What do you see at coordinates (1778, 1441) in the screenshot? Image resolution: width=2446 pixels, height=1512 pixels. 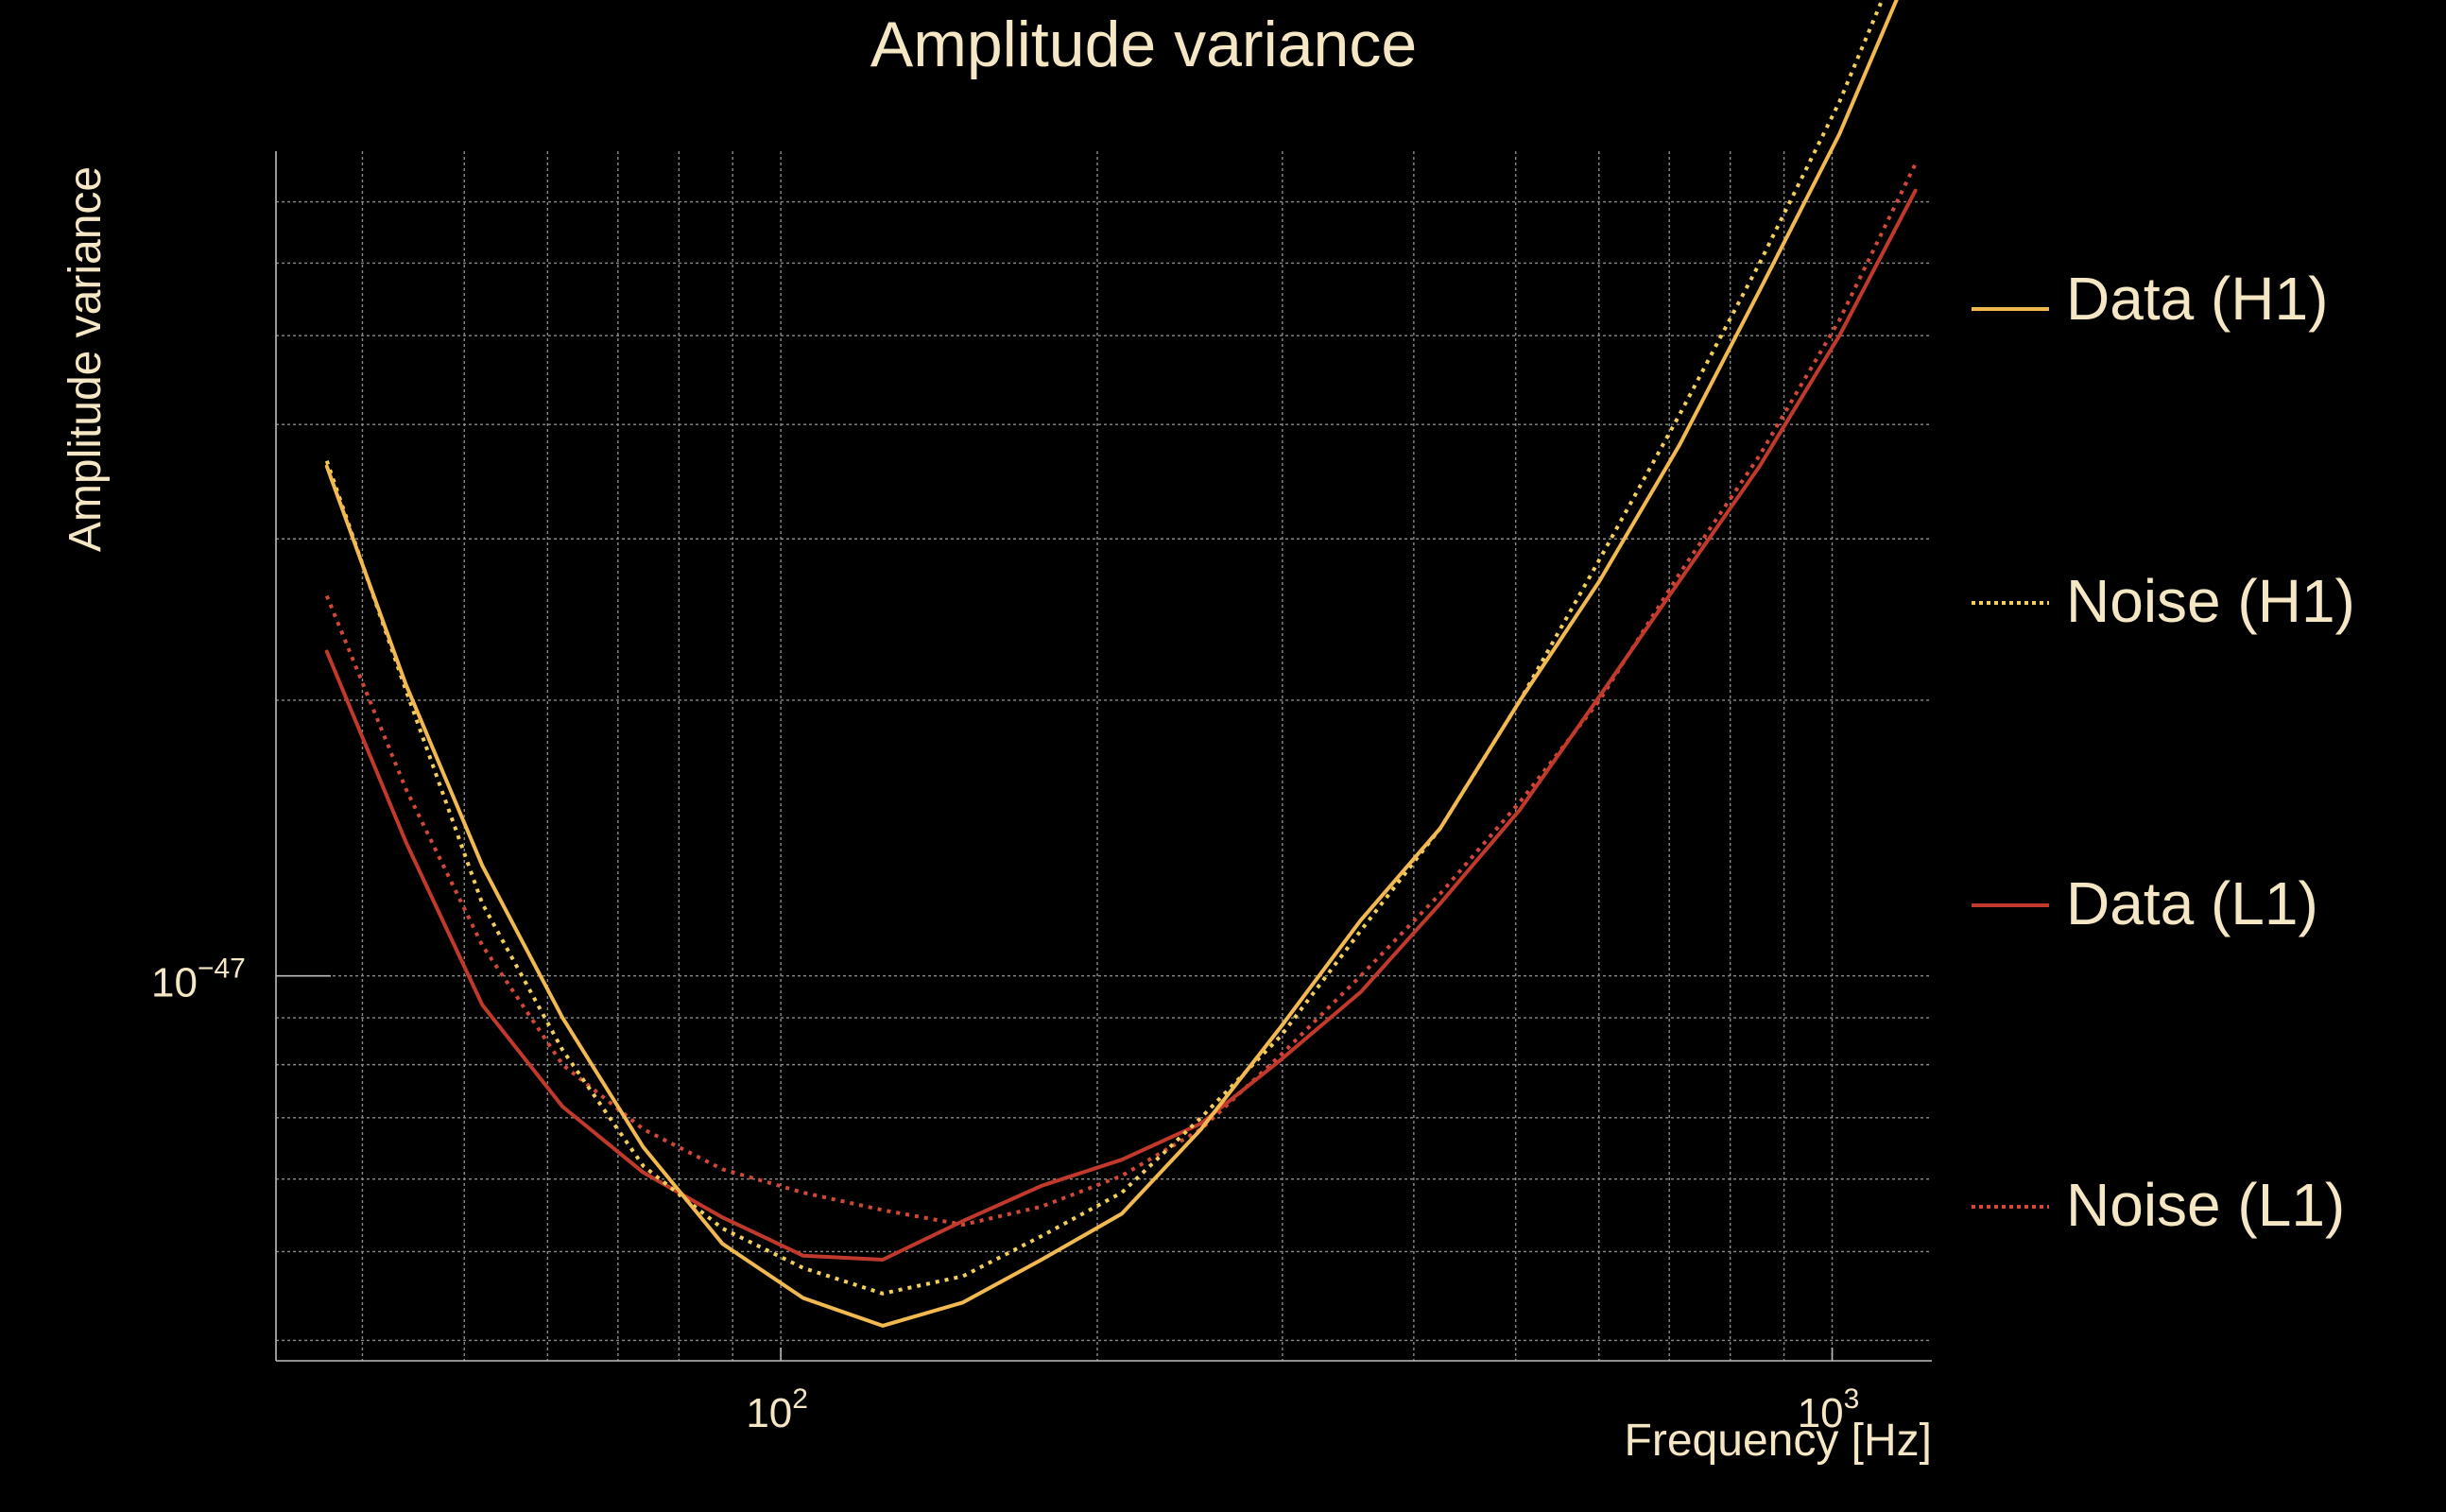 I see `x-axis-label: Frequency [Hz]` at bounding box center [1778, 1441].